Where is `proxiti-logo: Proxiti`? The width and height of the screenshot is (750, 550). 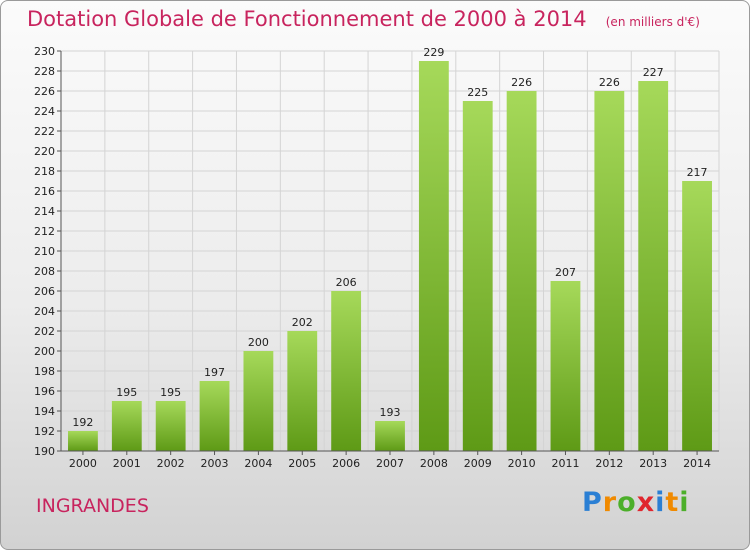
proxiti-logo: Proxiti is located at coordinates (636, 502).